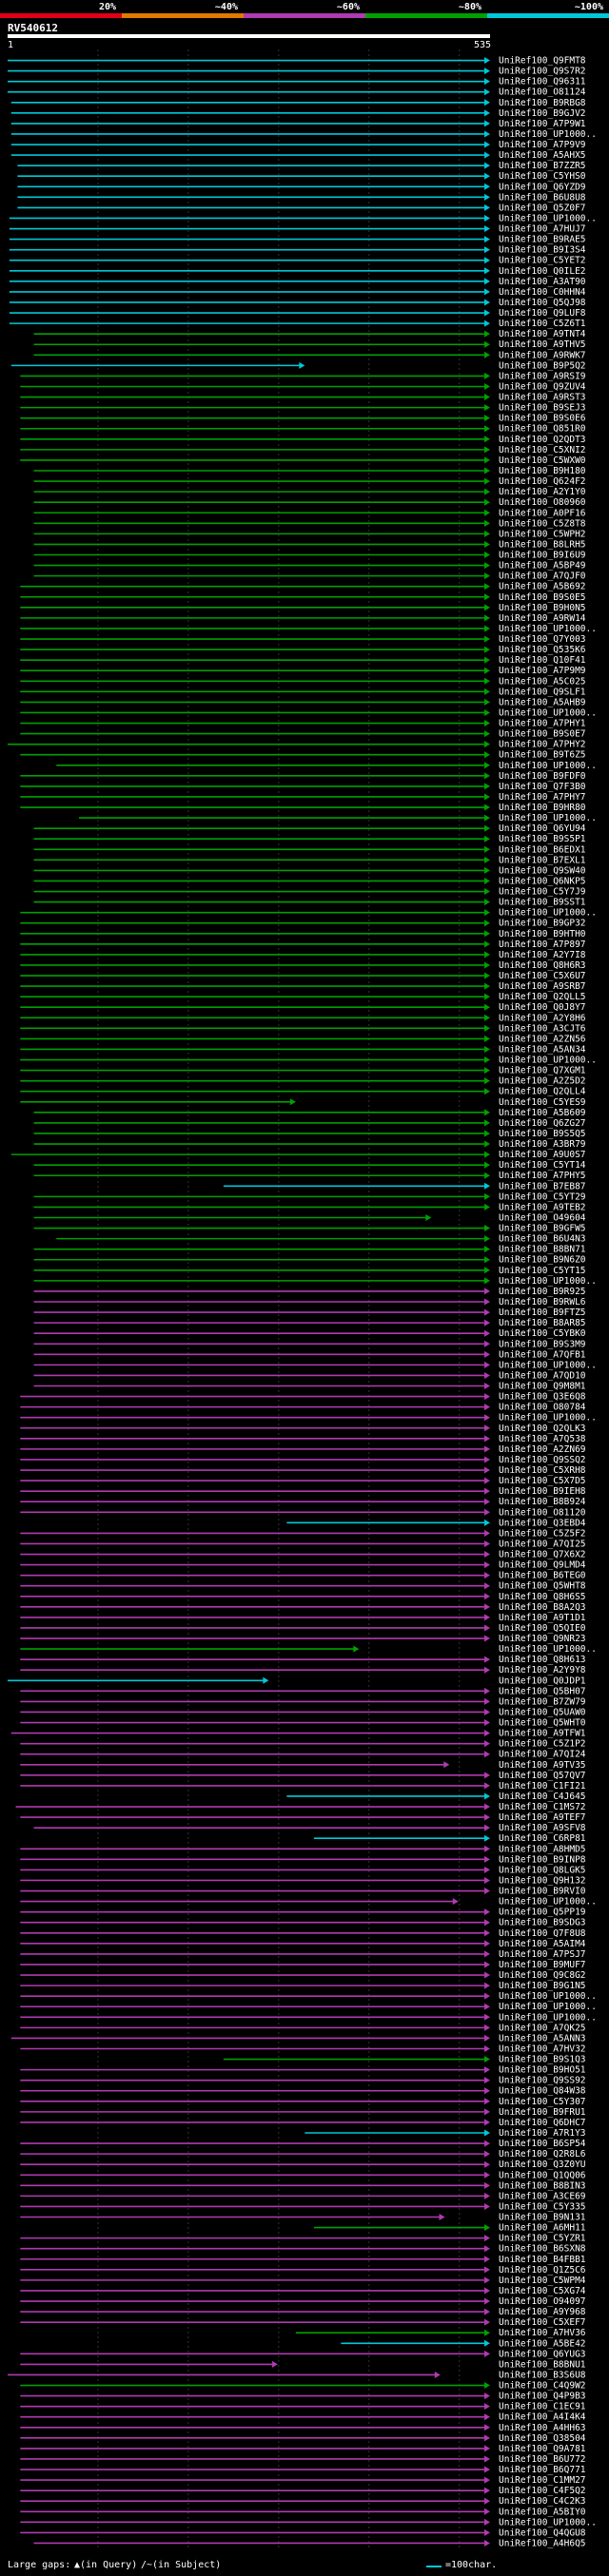  Describe the element at coordinates (542, 787) in the screenshot. I see `hit-label: UniRef100_Q7F3B0` at that location.